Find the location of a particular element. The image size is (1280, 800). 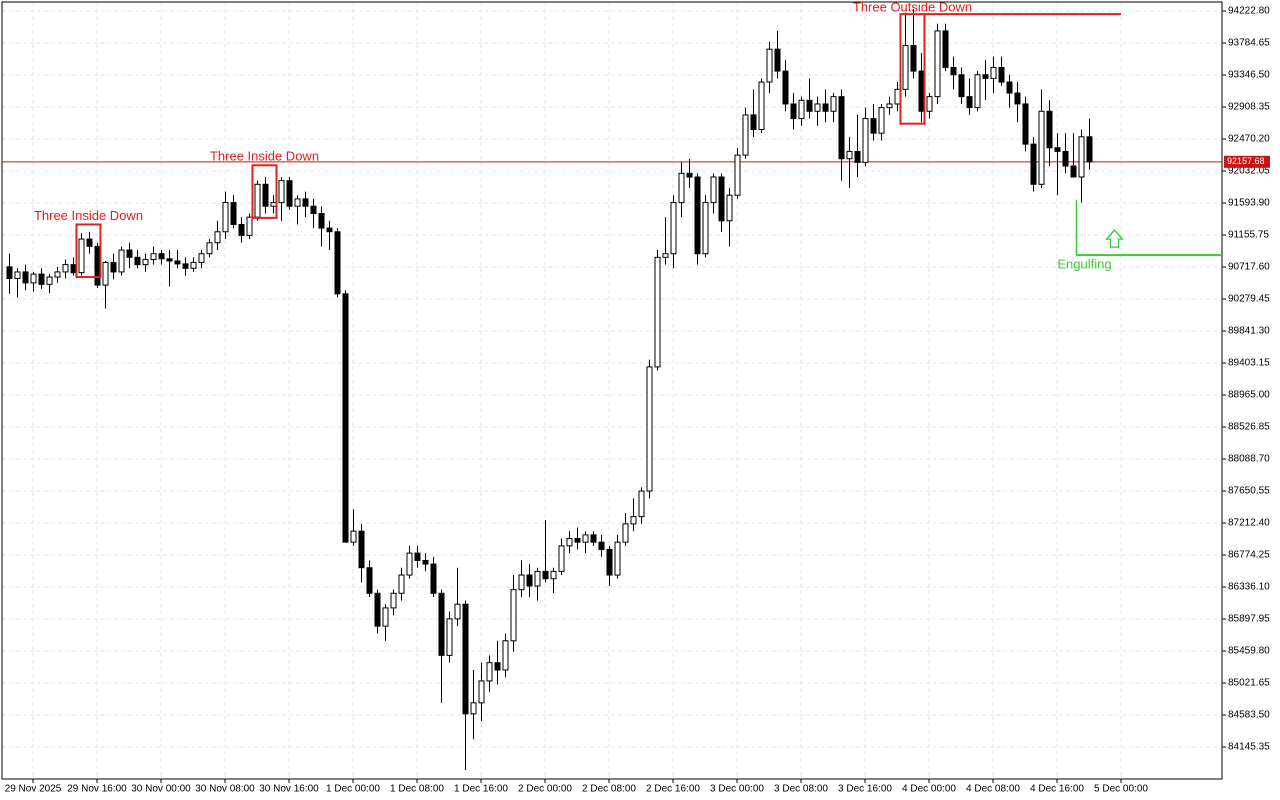

y-tick-label: 84583.50 is located at coordinates (1249, 715).